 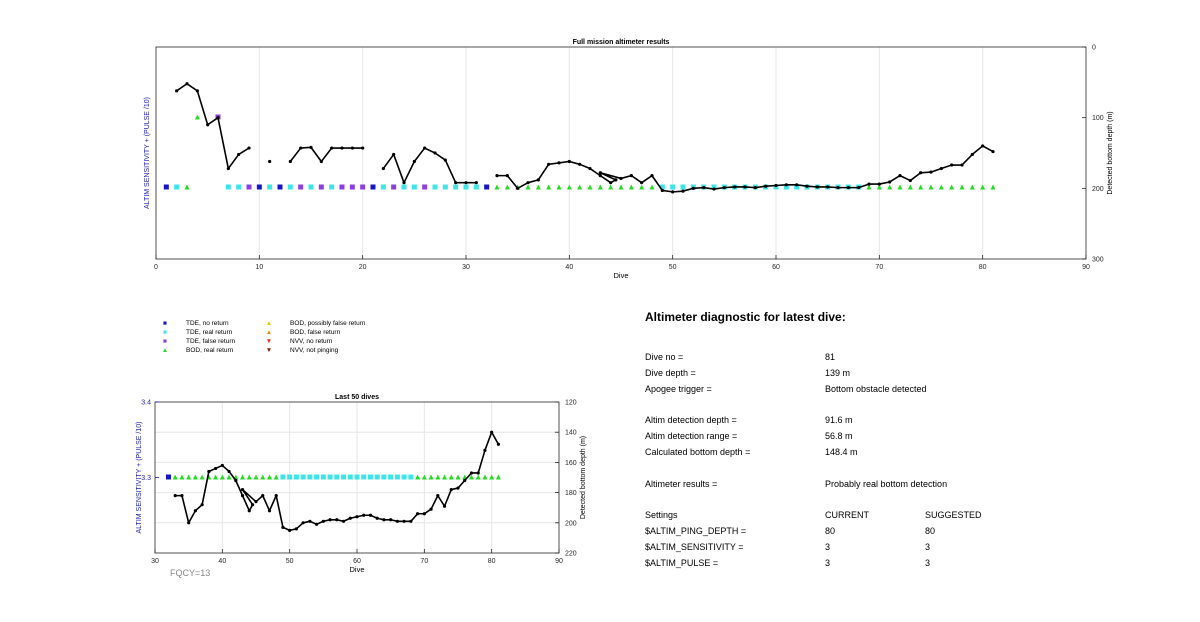 What do you see at coordinates (830, 357) in the screenshot?
I see `diagnostic-row-col2: 81` at bounding box center [830, 357].